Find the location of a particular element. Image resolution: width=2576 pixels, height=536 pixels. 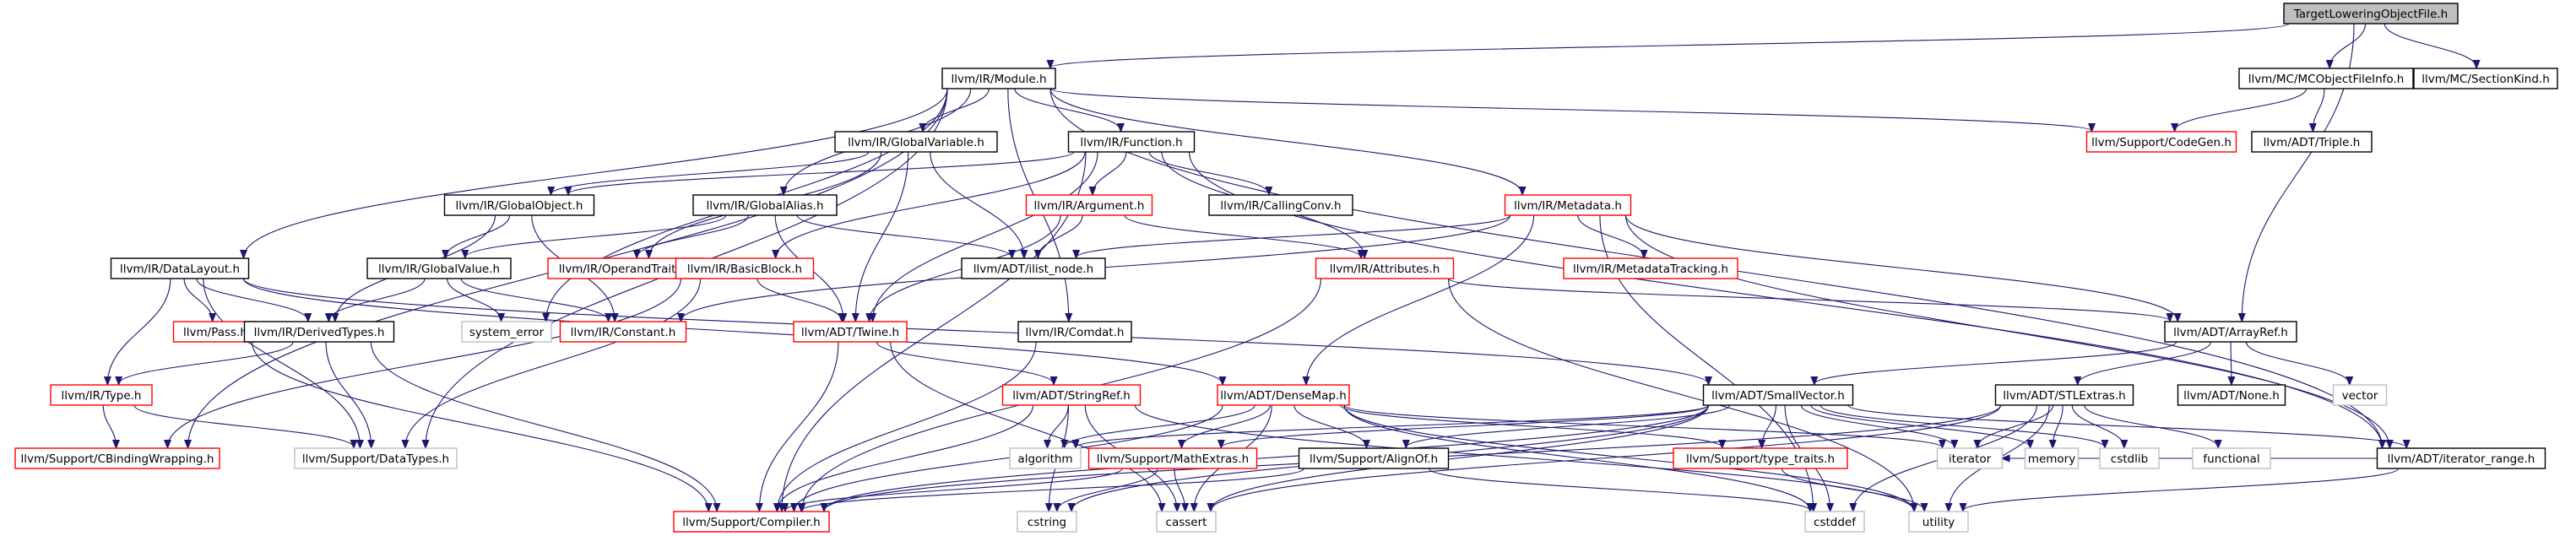

node-label: llvm/Support/MathExtras.h is located at coordinates (1173, 459).